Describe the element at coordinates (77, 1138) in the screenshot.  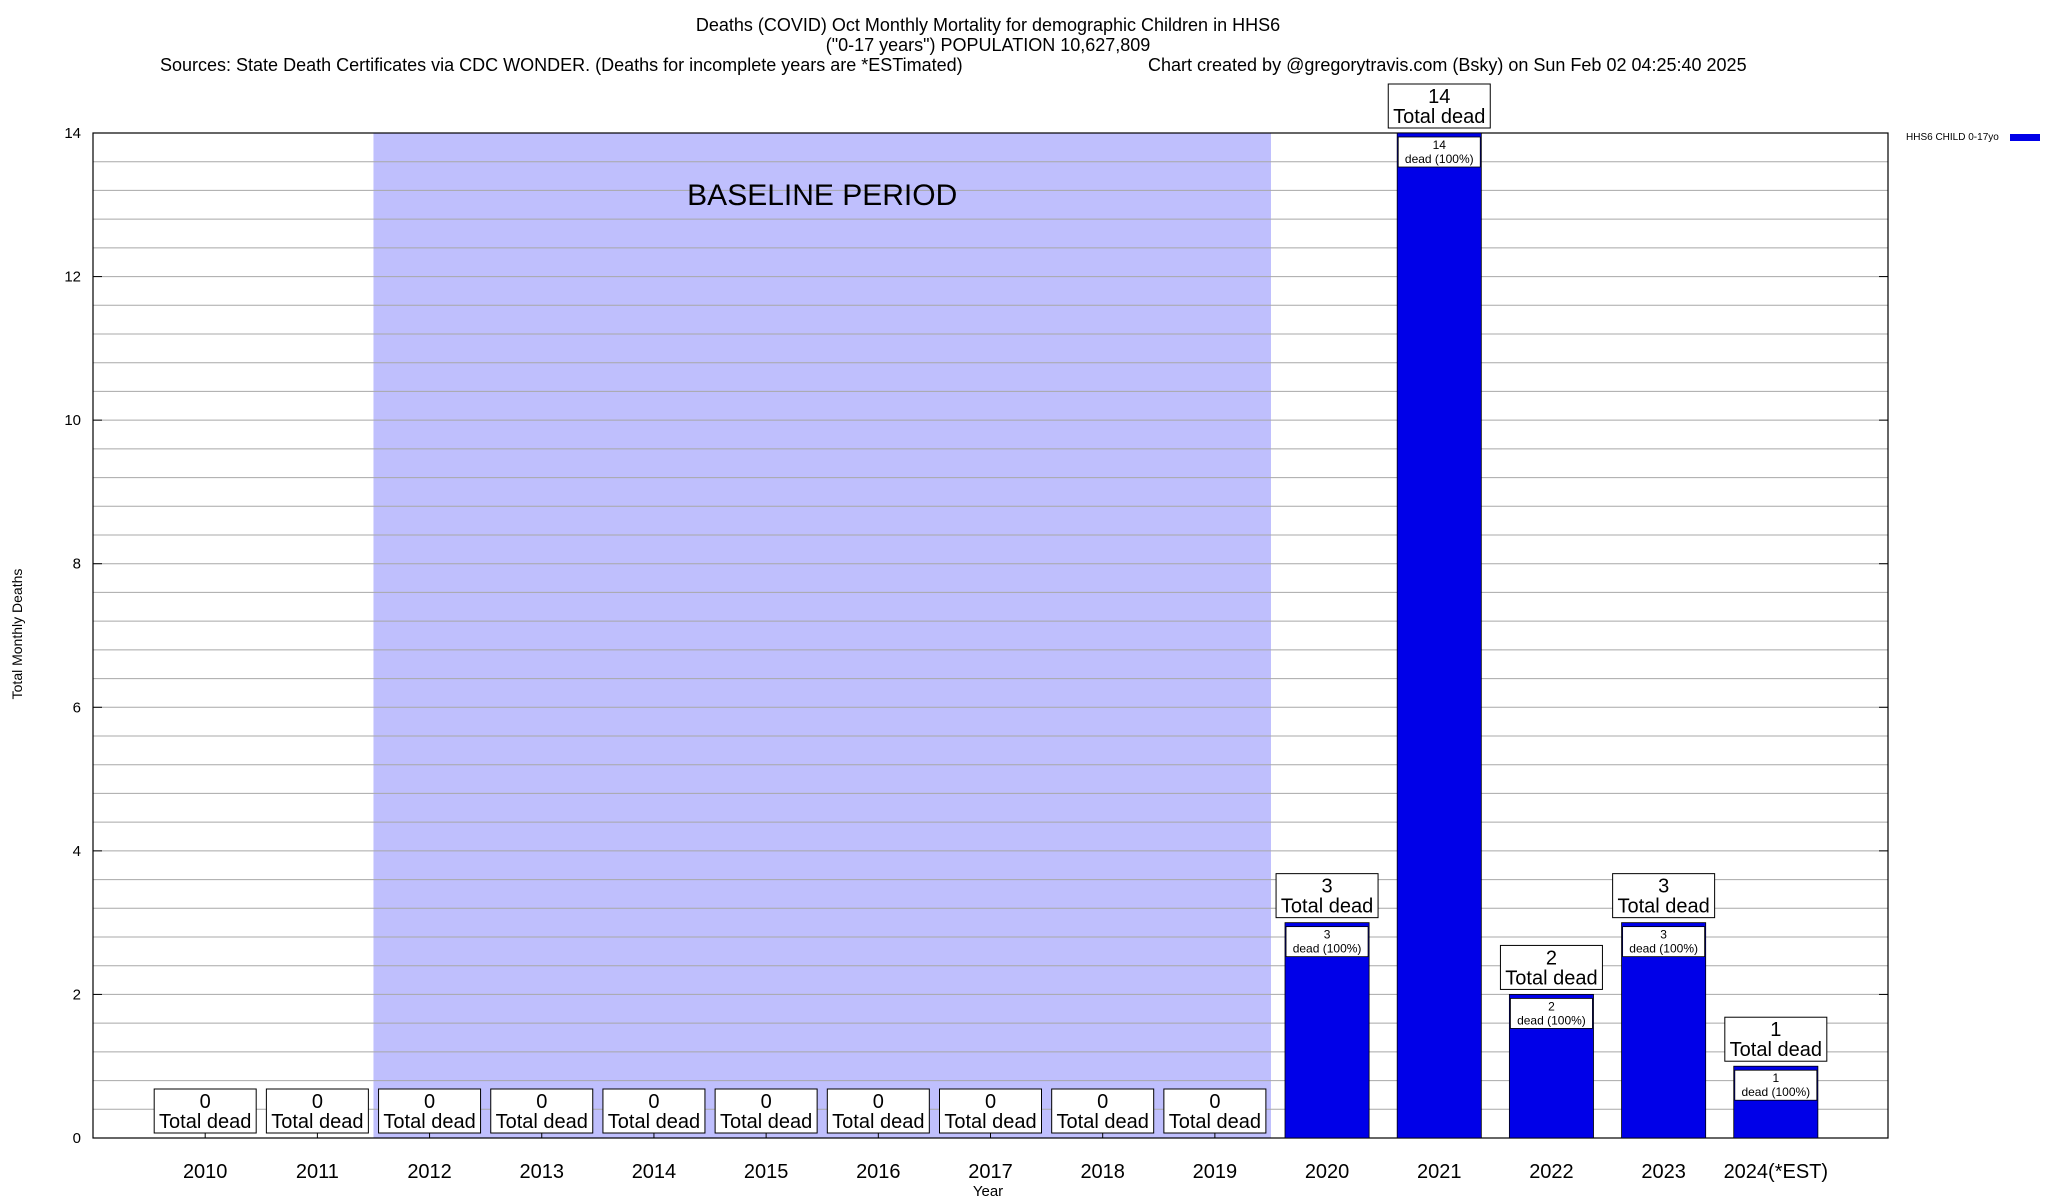
I see `y-tick-label: 0` at that location.